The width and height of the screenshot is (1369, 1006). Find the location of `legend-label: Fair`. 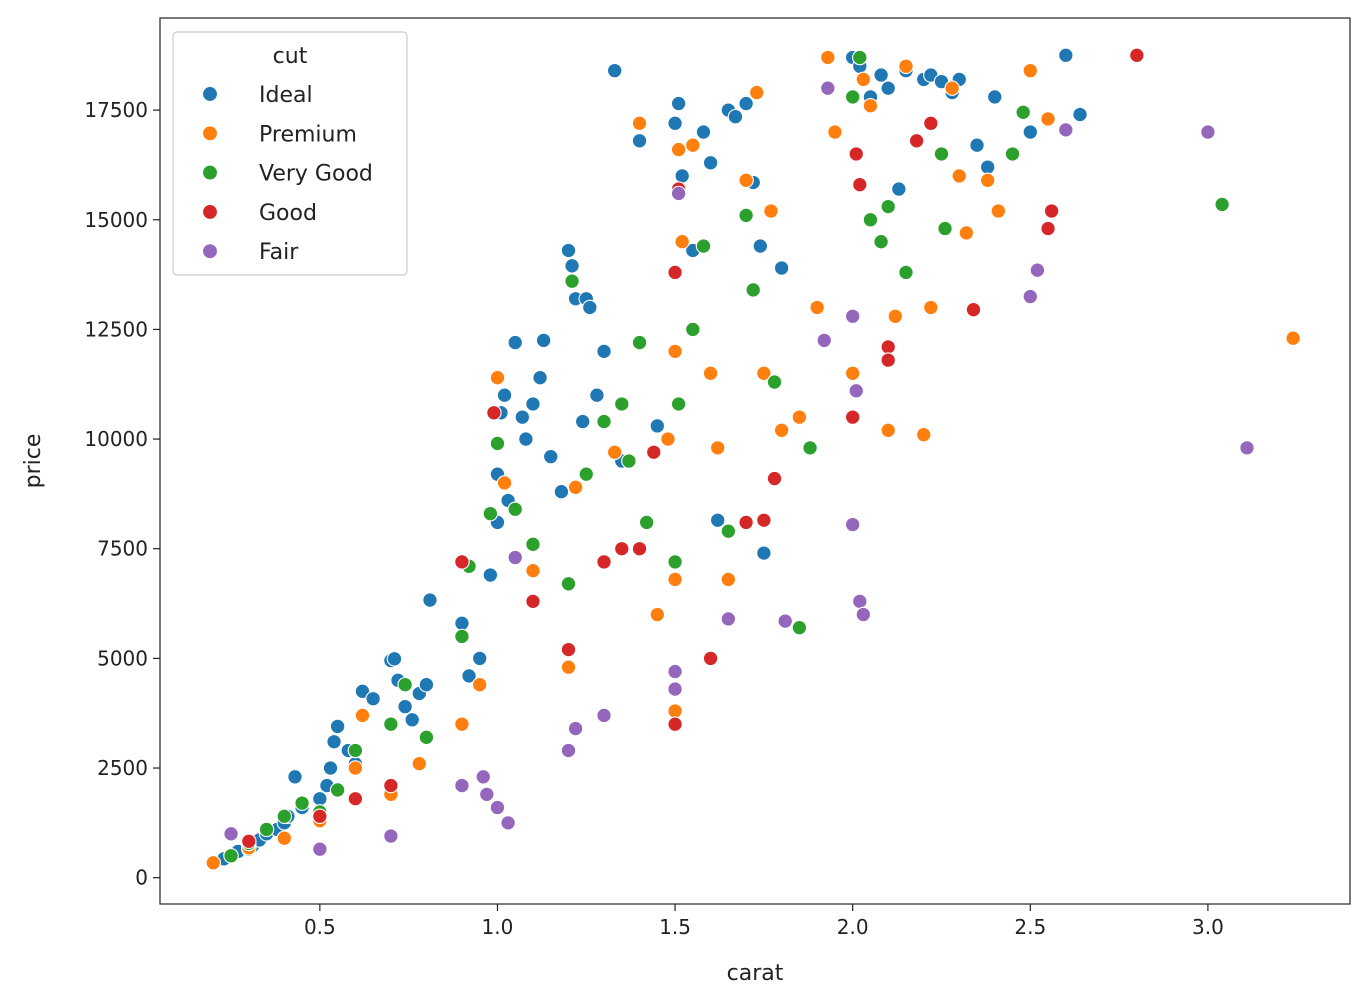

legend-label: Fair is located at coordinates (279, 252).